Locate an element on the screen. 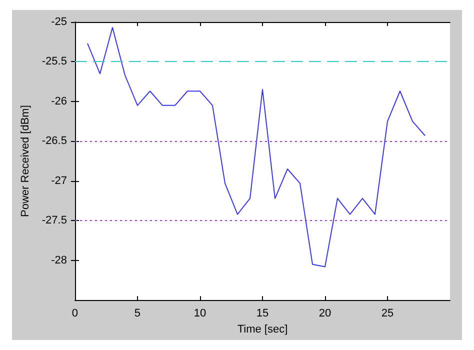 The image size is (474, 350). x-tick-label: 20 is located at coordinates (325, 314).